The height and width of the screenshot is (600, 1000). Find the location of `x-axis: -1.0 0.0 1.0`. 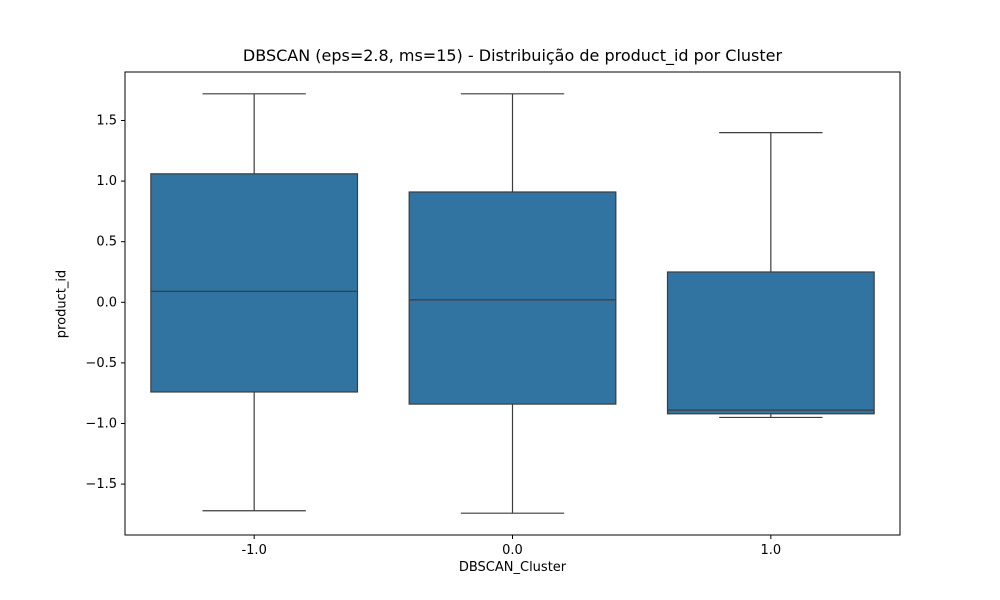

x-axis: -1.0 0.0 1.0 is located at coordinates (511, 546).